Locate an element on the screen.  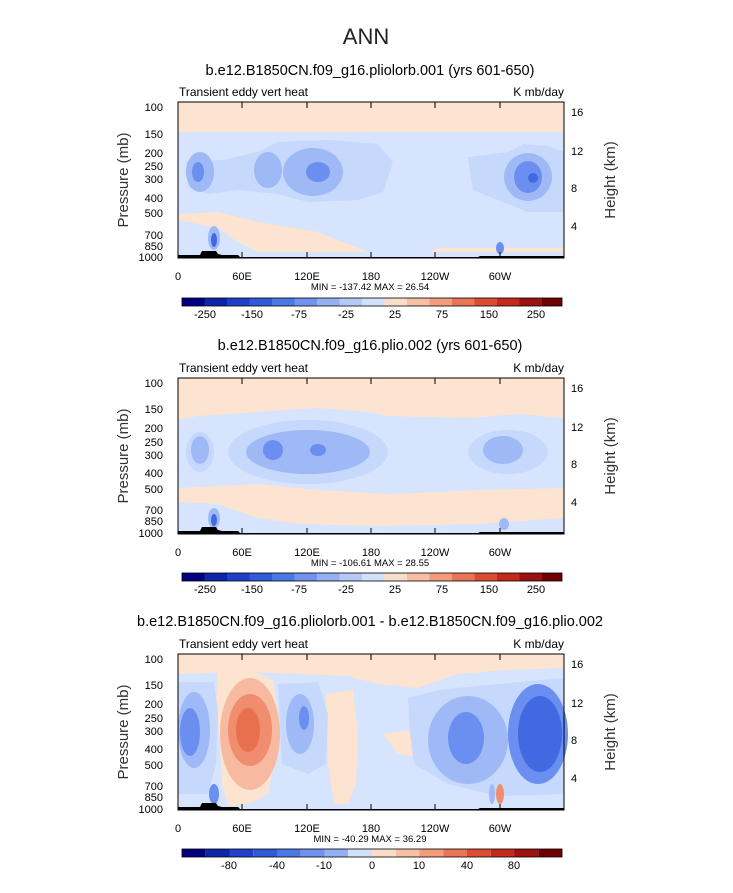
panel-3-colorbar is located at coordinates (372, 853).